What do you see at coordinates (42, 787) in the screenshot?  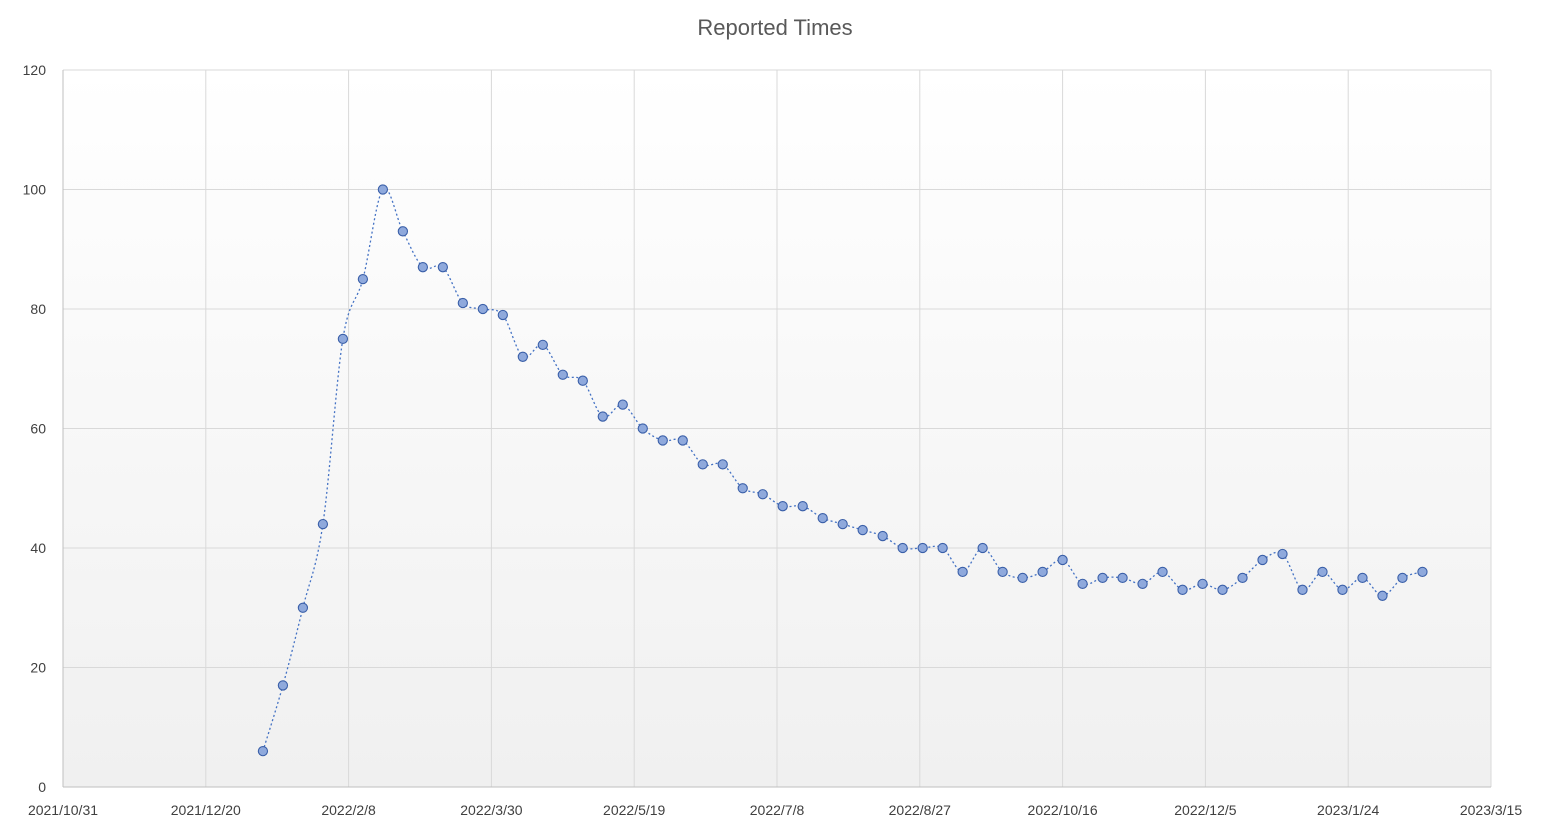 I see `y-tick-label: 0` at bounding box center [42, 787].